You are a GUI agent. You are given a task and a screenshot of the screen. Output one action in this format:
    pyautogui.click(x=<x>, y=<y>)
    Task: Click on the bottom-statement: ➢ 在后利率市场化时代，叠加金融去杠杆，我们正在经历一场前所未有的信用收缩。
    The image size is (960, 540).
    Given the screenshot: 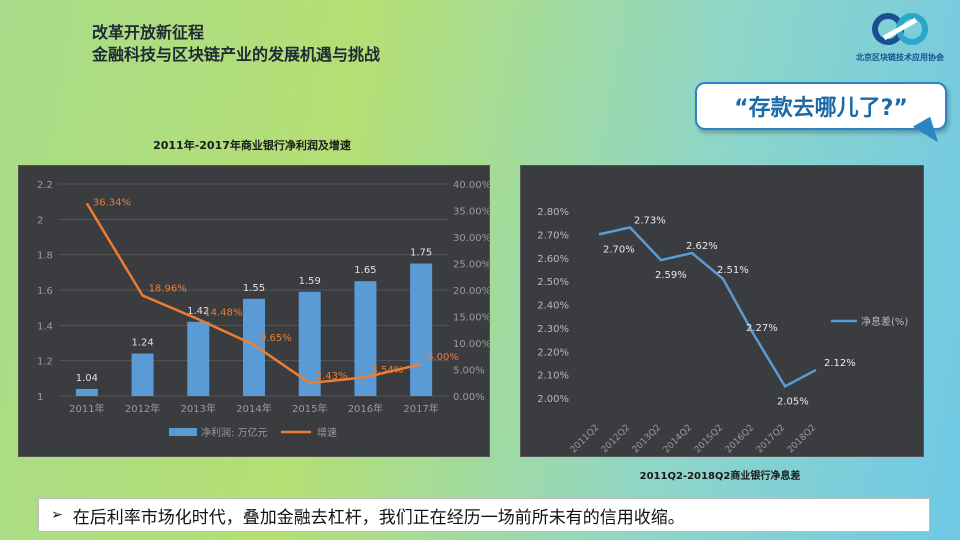 What is the action you would take?
    pyautogui.click(x=484, y=515)
    